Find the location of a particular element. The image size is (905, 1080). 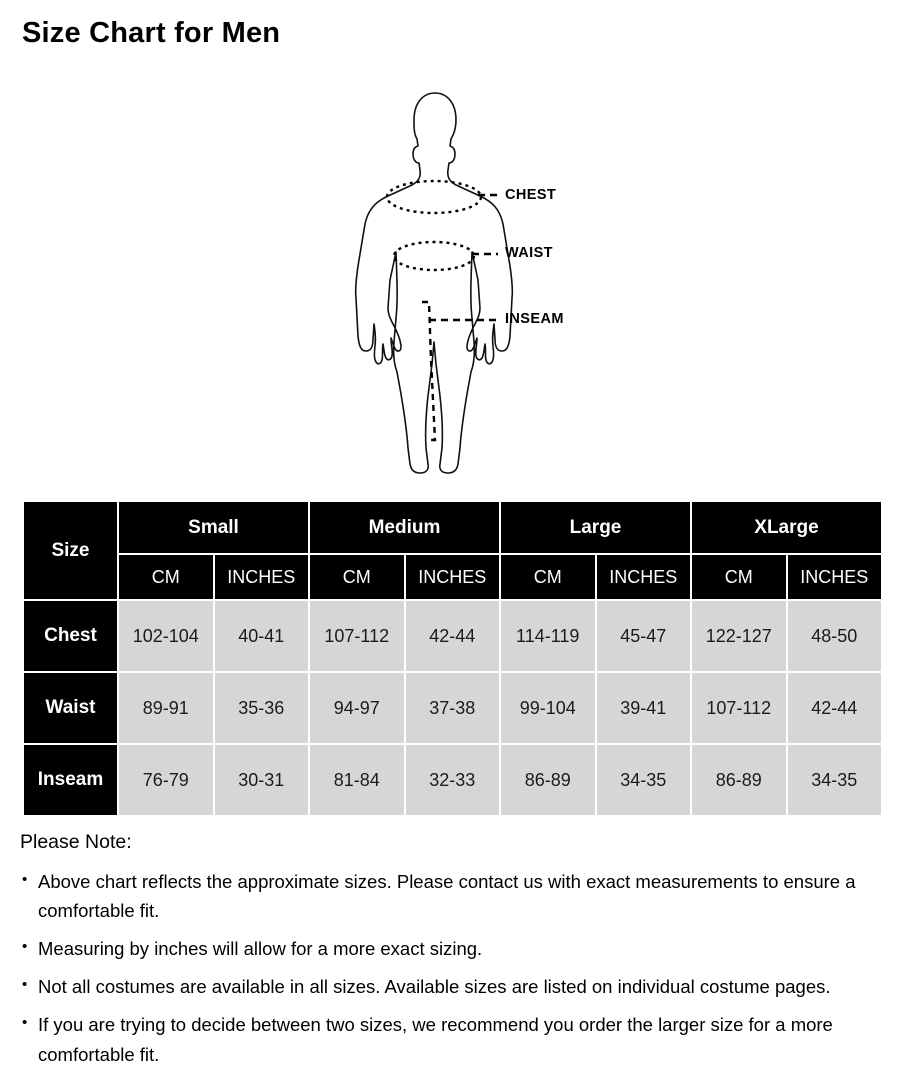

waist-measurement-ellipse is located at coordinates (434, 256).